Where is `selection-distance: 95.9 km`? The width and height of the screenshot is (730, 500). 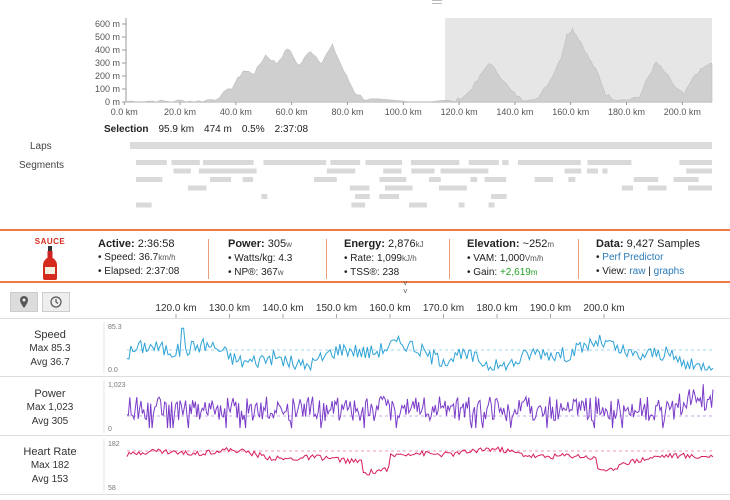
selection-distance: 95.9 km is located at coordinates (176, 129).